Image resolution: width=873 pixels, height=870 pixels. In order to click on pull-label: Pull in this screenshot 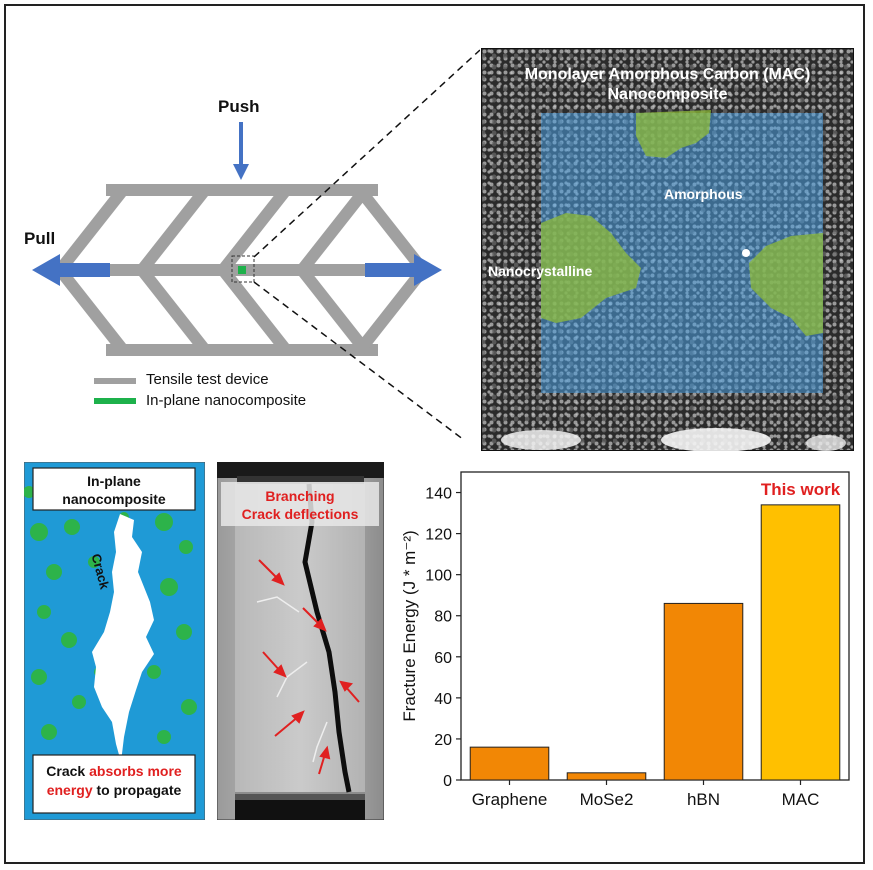, I will do `click(40, 238)`.